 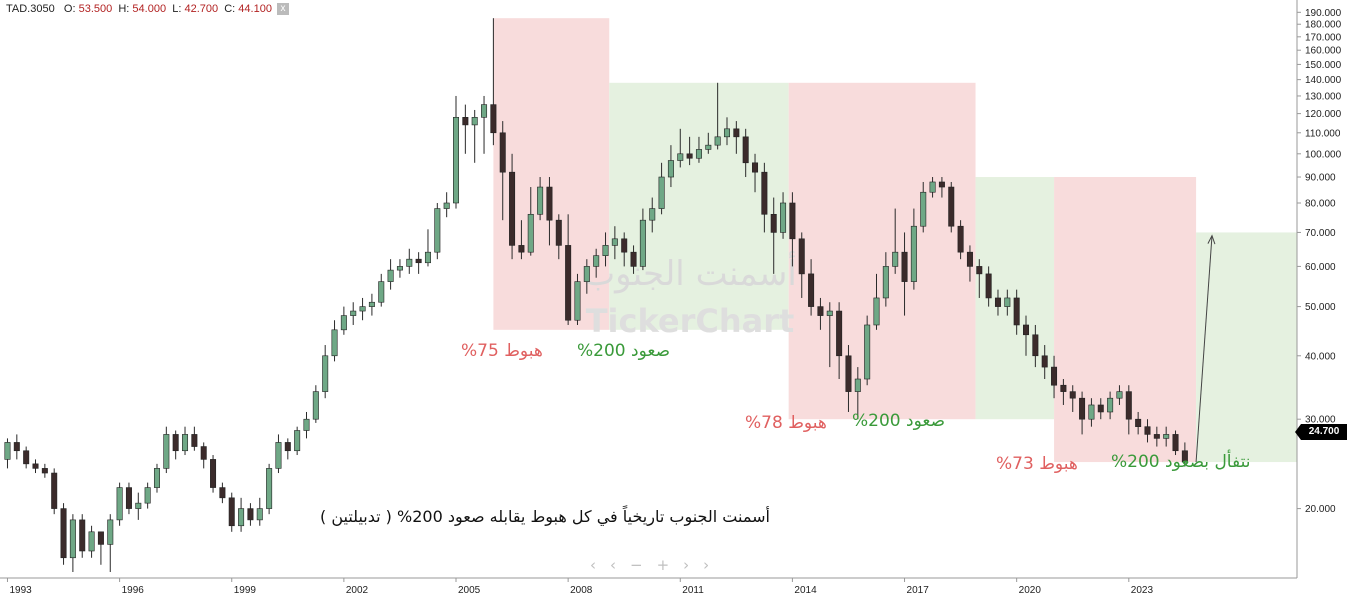 What do you see at coordinates (624, 351) in the screenshot?
I see `annotation-rise1: صعود 200%` at bounding box center [624, 351].